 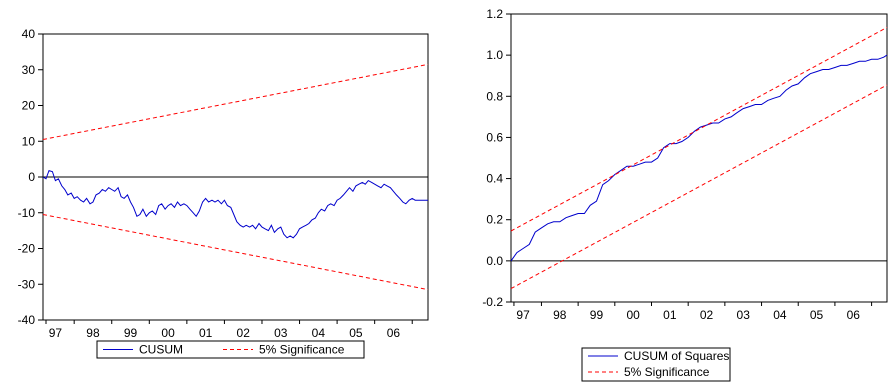 What do you see at coordinates (494, 137) in the screenshot?
I see `y-tick-label: 0.6` at bounding box center [494, 137].